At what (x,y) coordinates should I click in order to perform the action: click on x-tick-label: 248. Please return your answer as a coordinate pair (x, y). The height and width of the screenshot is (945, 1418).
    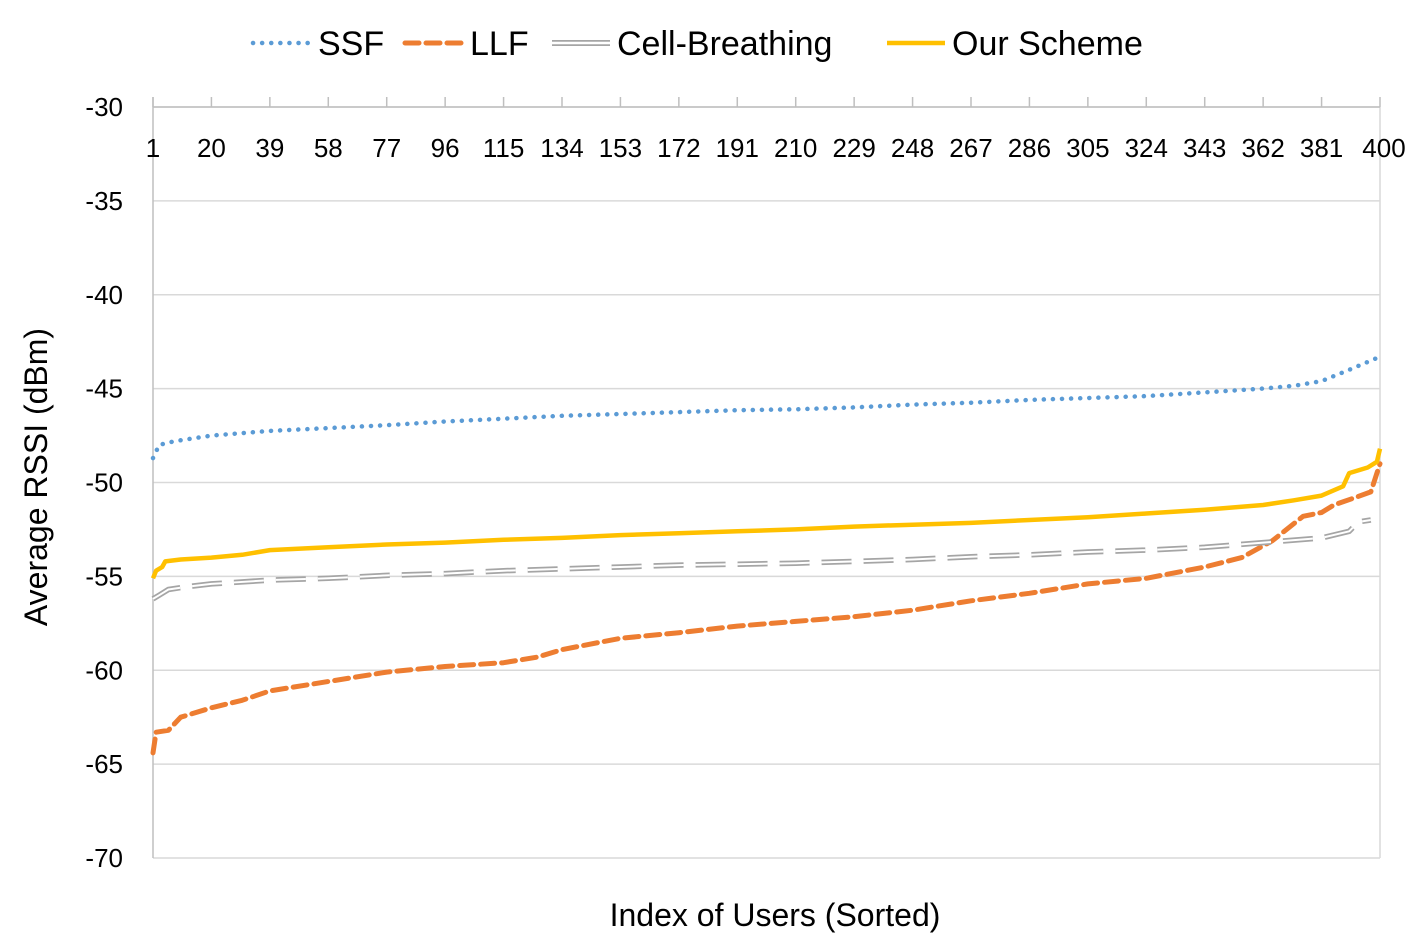
    Looking at the image, I should click on (912, 148).